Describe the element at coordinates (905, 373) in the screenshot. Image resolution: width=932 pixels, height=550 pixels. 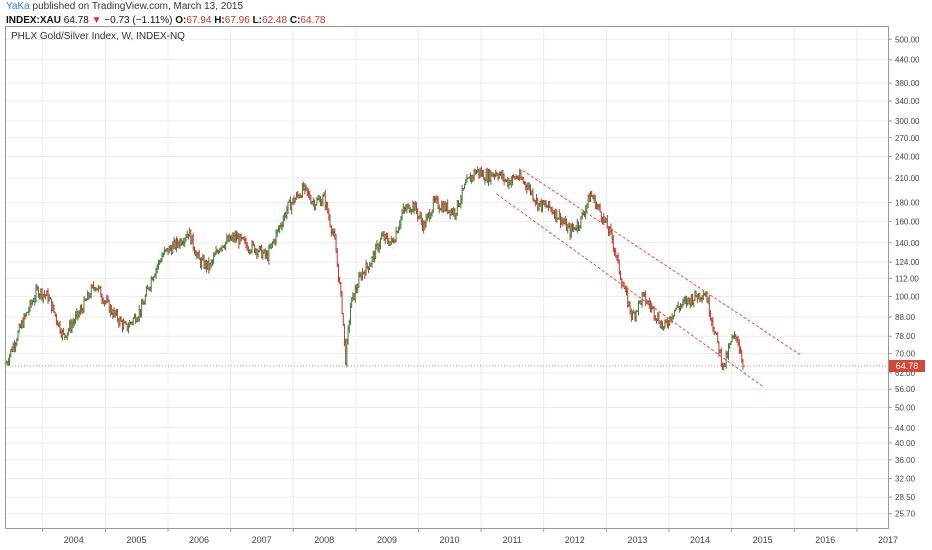
I see `y-tick-label: 62.00` at that location.